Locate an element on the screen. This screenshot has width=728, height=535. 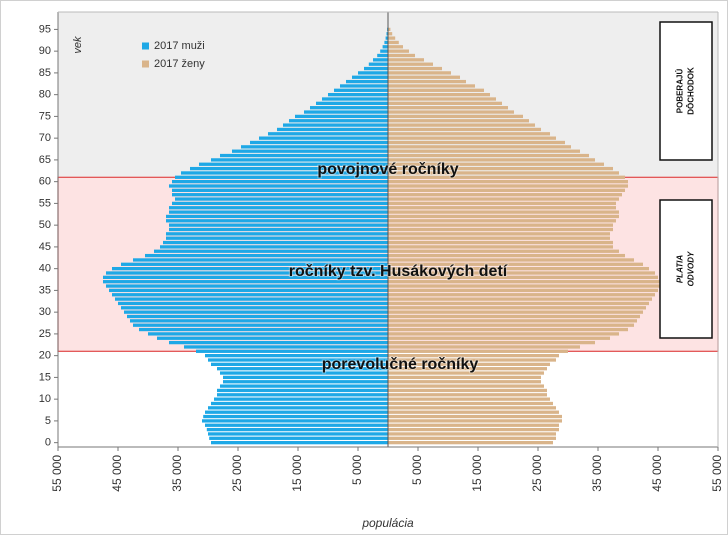
annotation: povojnové ročníky is located at coordinates (387, 169).